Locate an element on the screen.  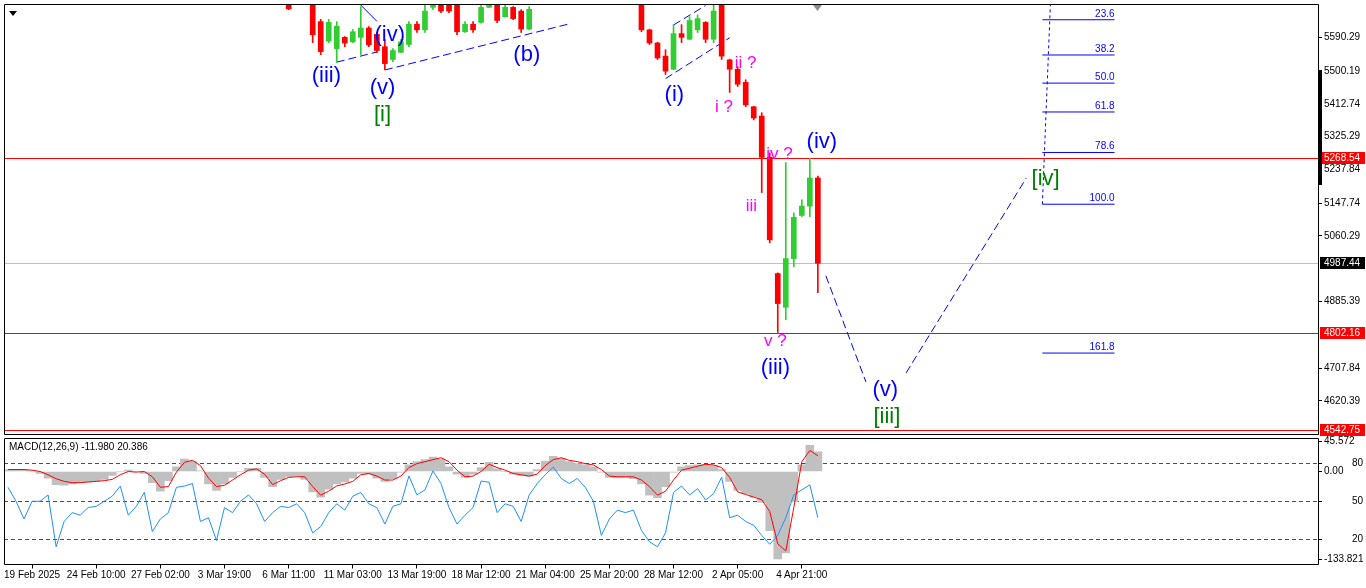
y2-tick-label: 20 is located at coordinates (1358, 538).